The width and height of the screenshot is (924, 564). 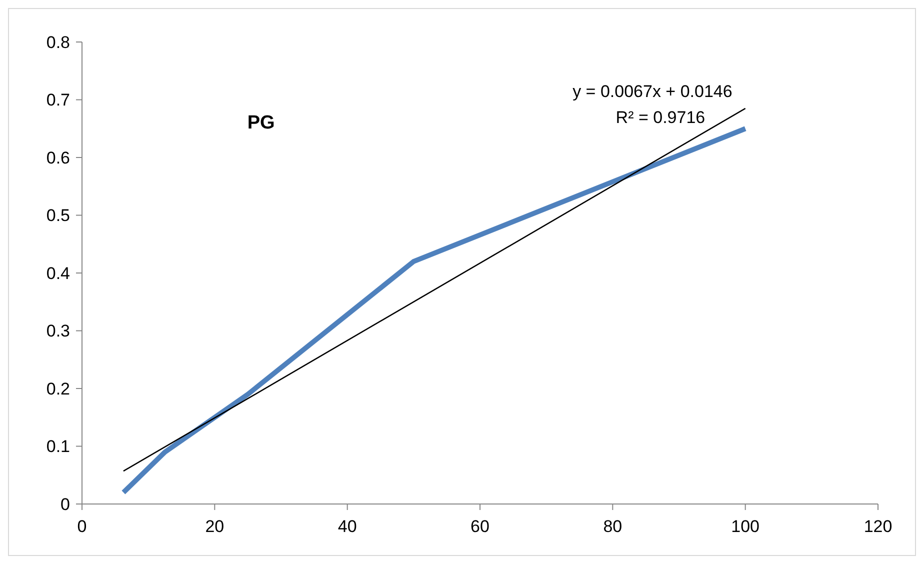 I want to click on y-tick-label: 0.1, so click(x=58, y=446).